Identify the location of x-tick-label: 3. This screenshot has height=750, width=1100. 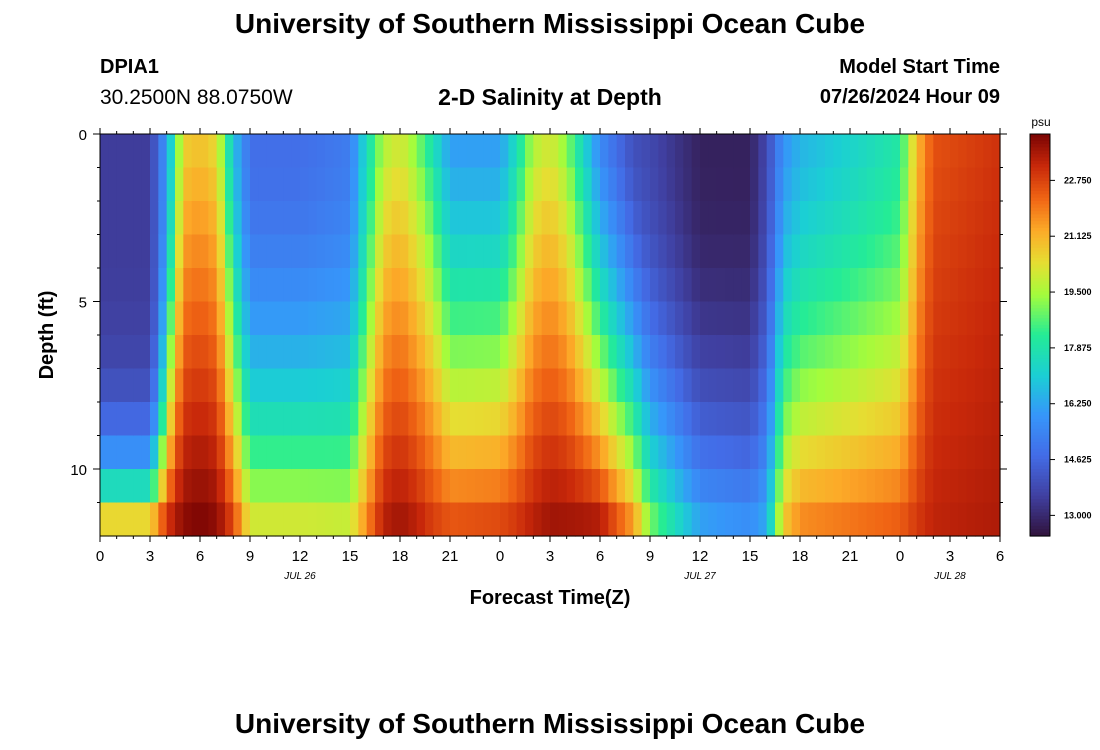
(950, 556).